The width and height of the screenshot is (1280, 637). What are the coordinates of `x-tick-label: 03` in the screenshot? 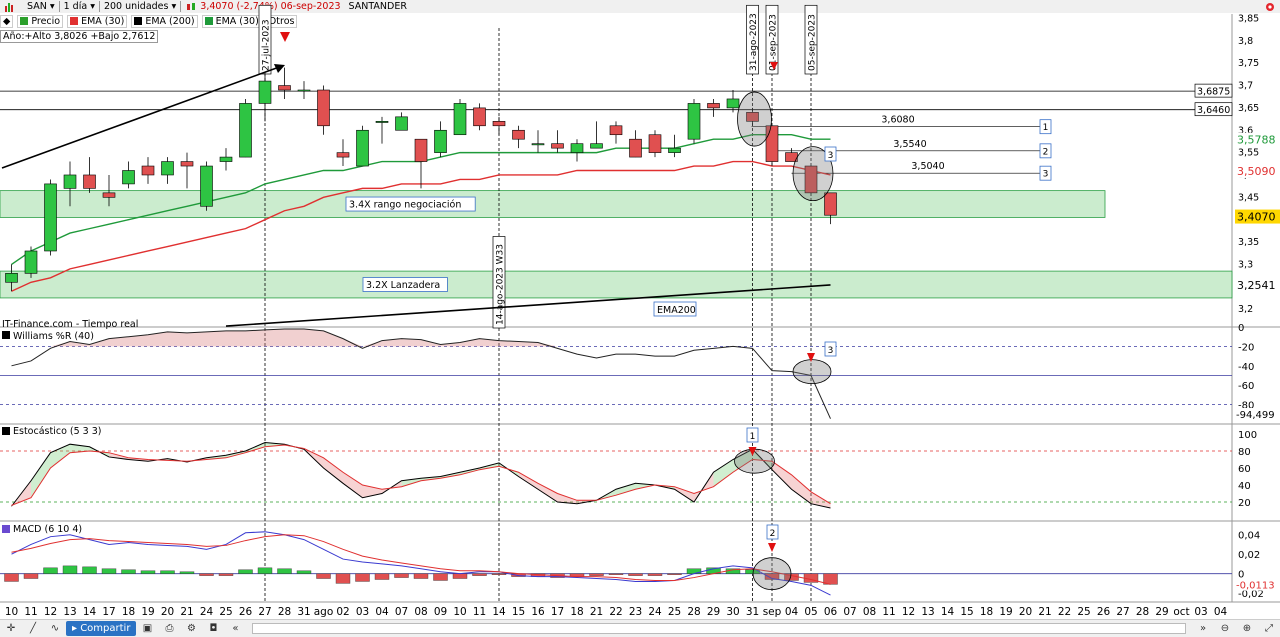 It's located at (1200, 612).